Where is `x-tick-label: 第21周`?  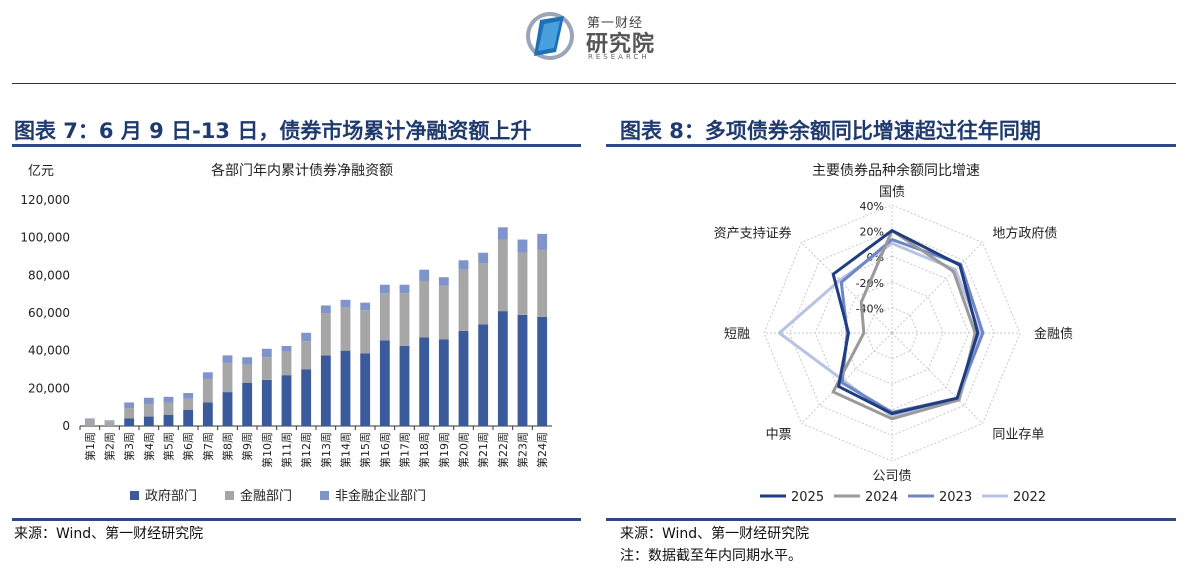 x-tick-label: 第21周 is located at coordinates (483, 450).